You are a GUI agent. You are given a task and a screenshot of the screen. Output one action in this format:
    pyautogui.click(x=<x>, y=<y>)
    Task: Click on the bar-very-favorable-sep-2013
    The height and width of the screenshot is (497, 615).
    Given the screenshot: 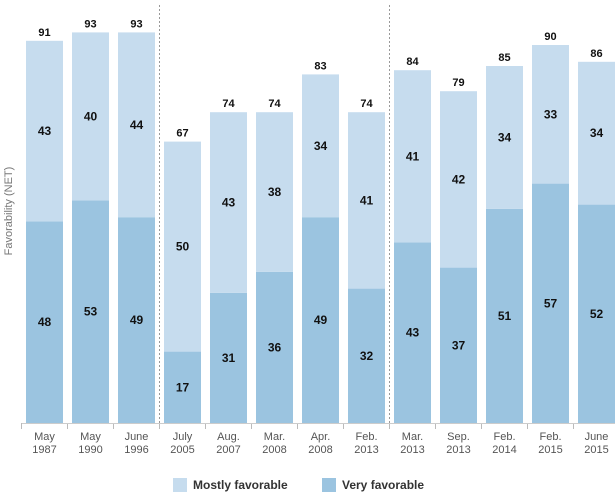 What is the action you would take?
    pyautogui.click(x=458, y=345)
    